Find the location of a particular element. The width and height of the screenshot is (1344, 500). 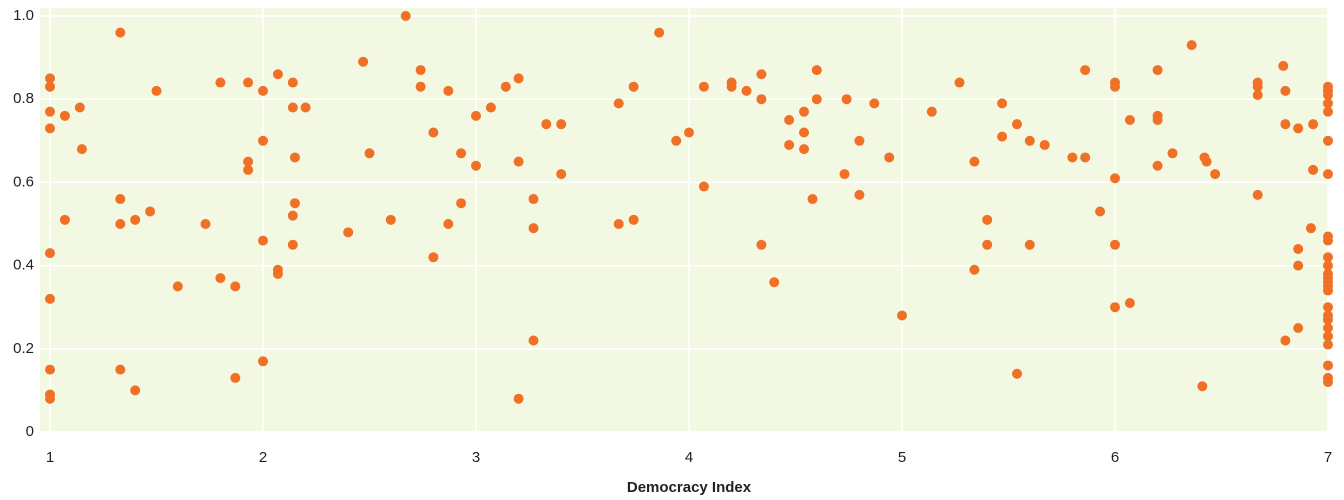

y-tick-label: 0.8 is located at coordinates (23, 98).